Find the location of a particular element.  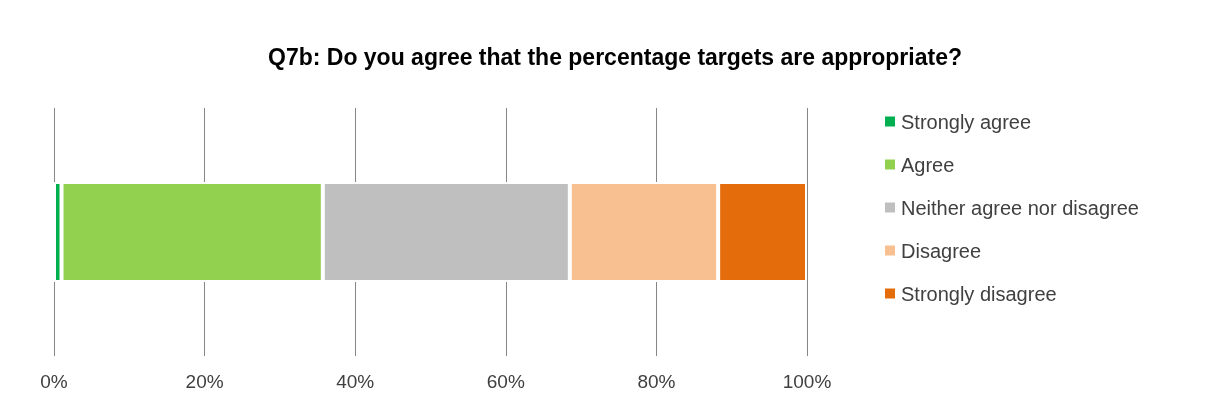

legend-label: Strongly disagree is located at coordinates (979, 293).